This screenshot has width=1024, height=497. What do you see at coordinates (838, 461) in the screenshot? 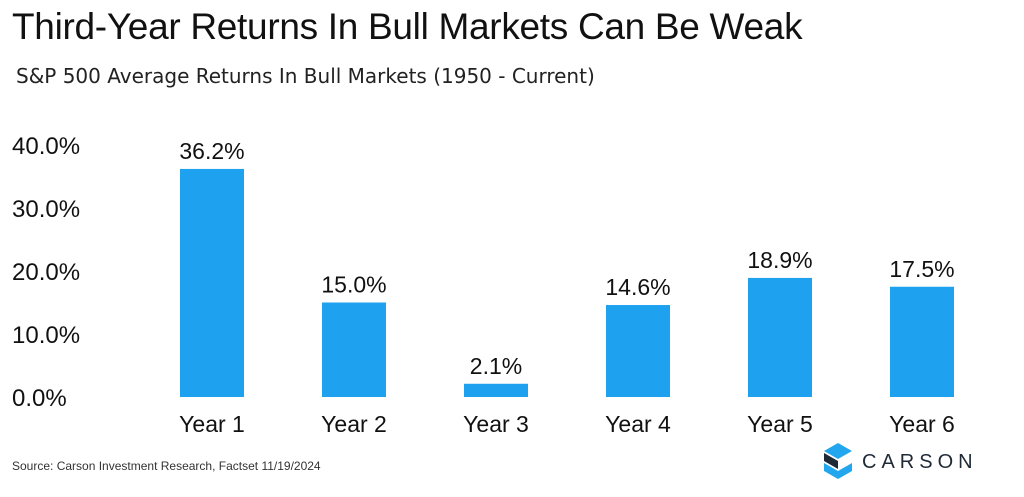
I see `carson-logo-icon` at bounding box center [838, 461].